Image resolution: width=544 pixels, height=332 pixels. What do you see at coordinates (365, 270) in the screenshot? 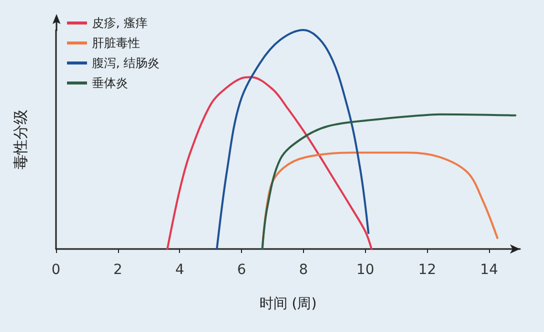
I see `x-tick-label: 10` at bounding box center [365, 270].